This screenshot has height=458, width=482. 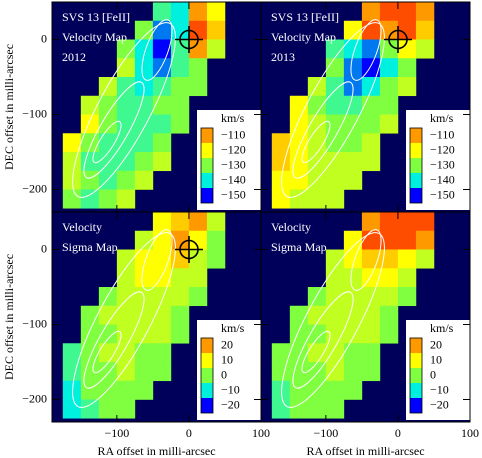 What do you see at coordinates (291, 227) in the screenshot?
I see `panel-title: Velocity` at bounding box center [291, 227].